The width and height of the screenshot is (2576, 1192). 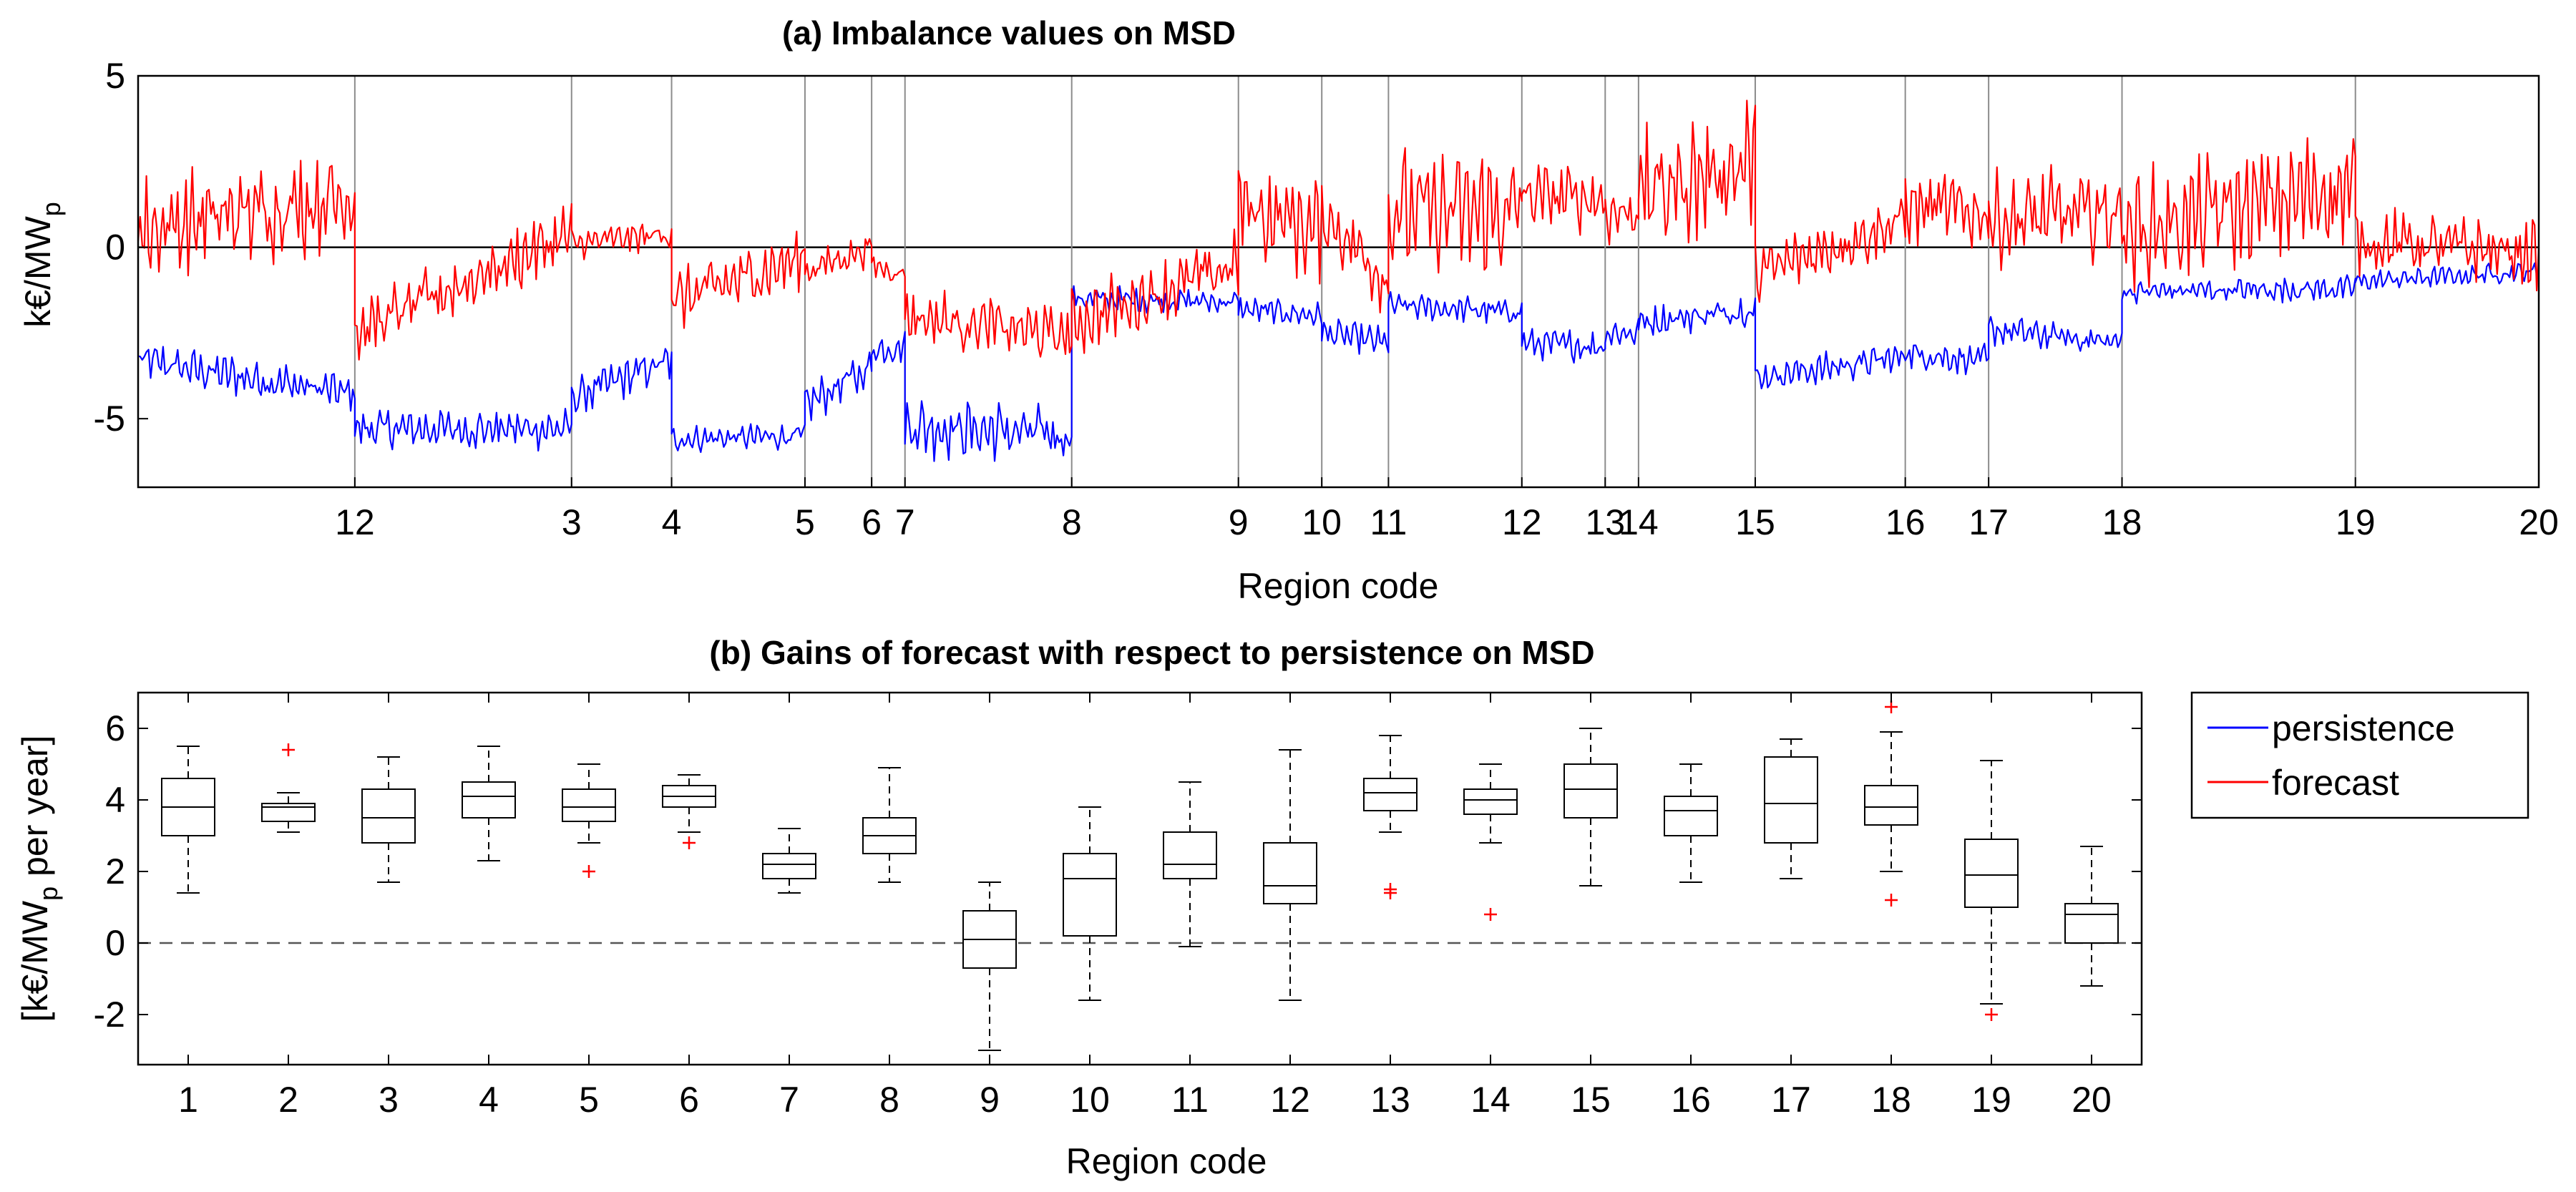 What do you see at coordinates (1755, 522) in the screenshot?
I see `panel-a-xtick-label: 15` at bounding box center [1755, 522].